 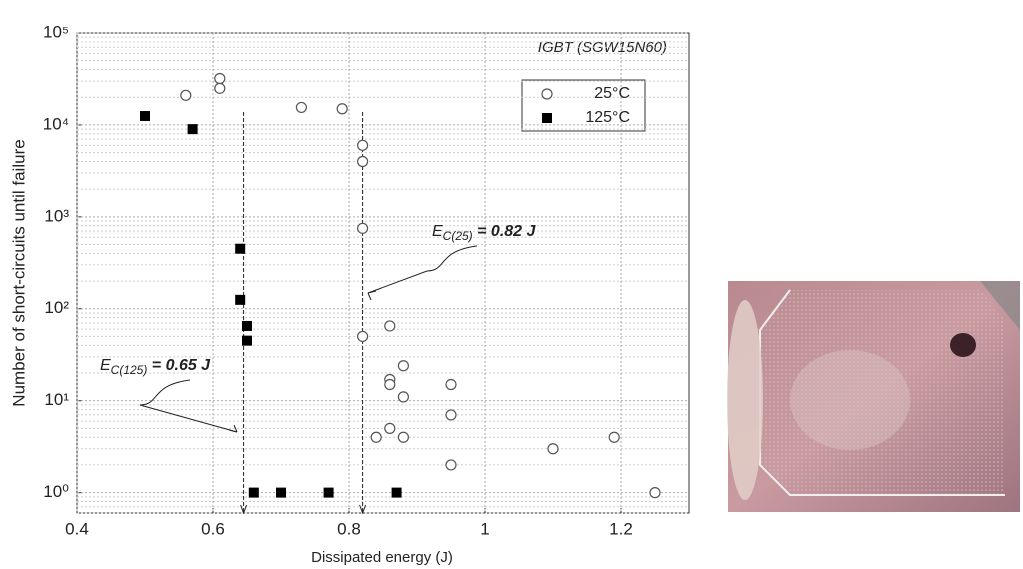 What do you see at coordinates (129, 370) in the screenshot?
I see `subscript: C(125)` at bounding box center [129, 370].